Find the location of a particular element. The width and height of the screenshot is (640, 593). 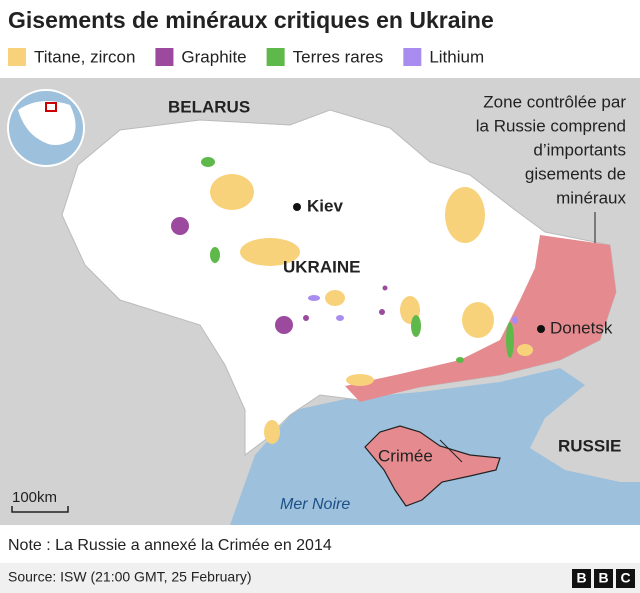

occupied-area is located at coordinates (480, 318).